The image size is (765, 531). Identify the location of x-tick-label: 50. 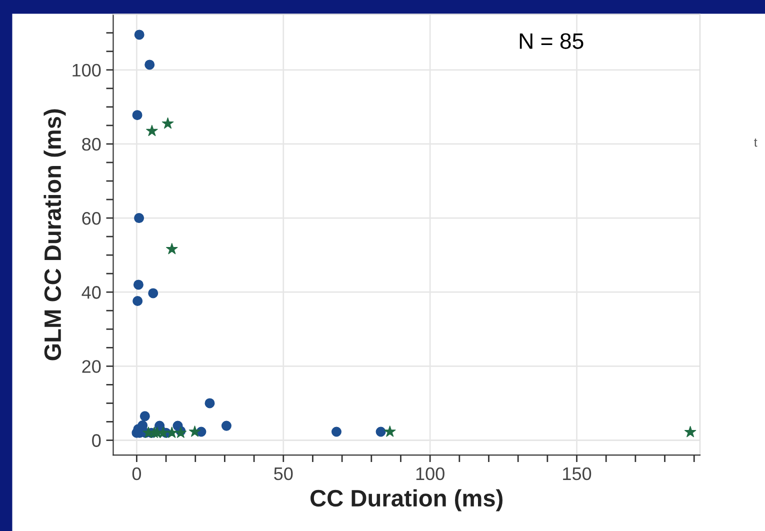
(283, 473).